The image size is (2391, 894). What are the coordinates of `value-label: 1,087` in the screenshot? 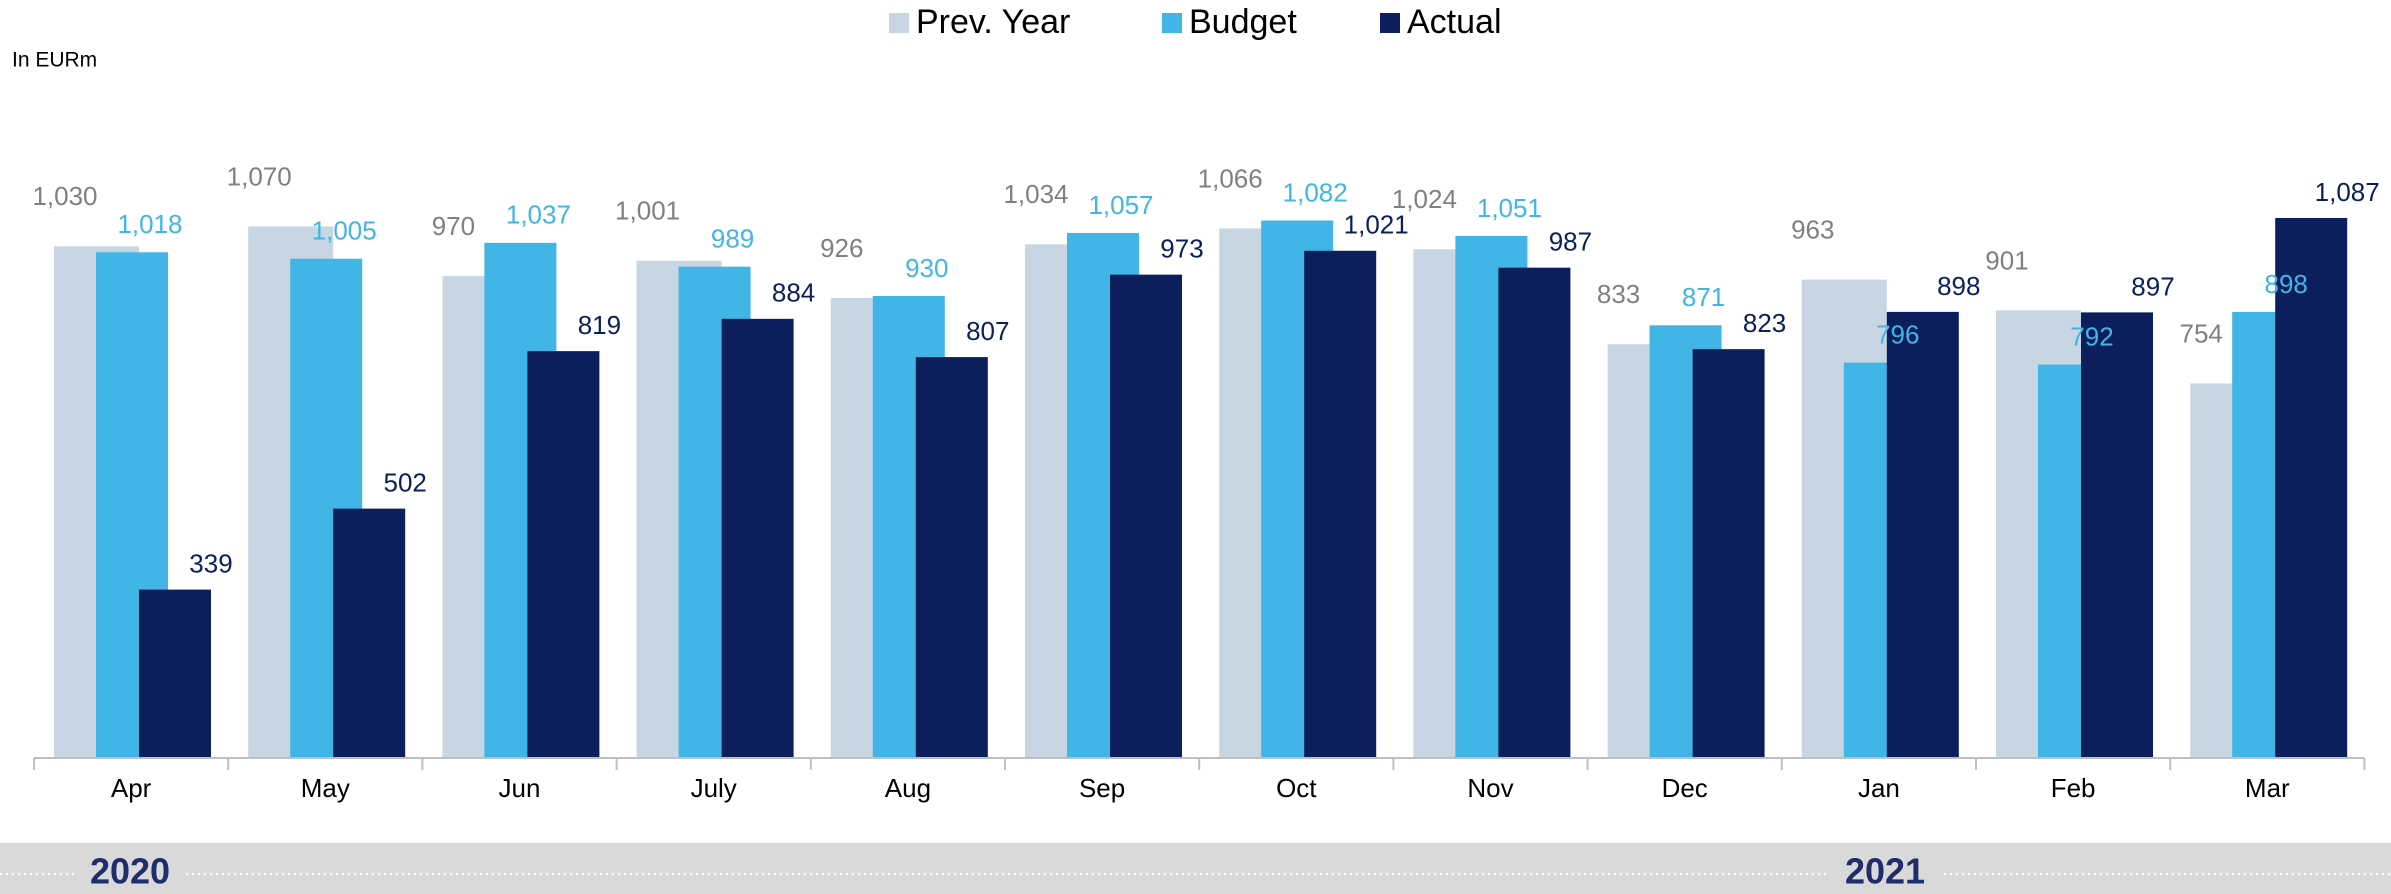 It's located at (2347, 192).